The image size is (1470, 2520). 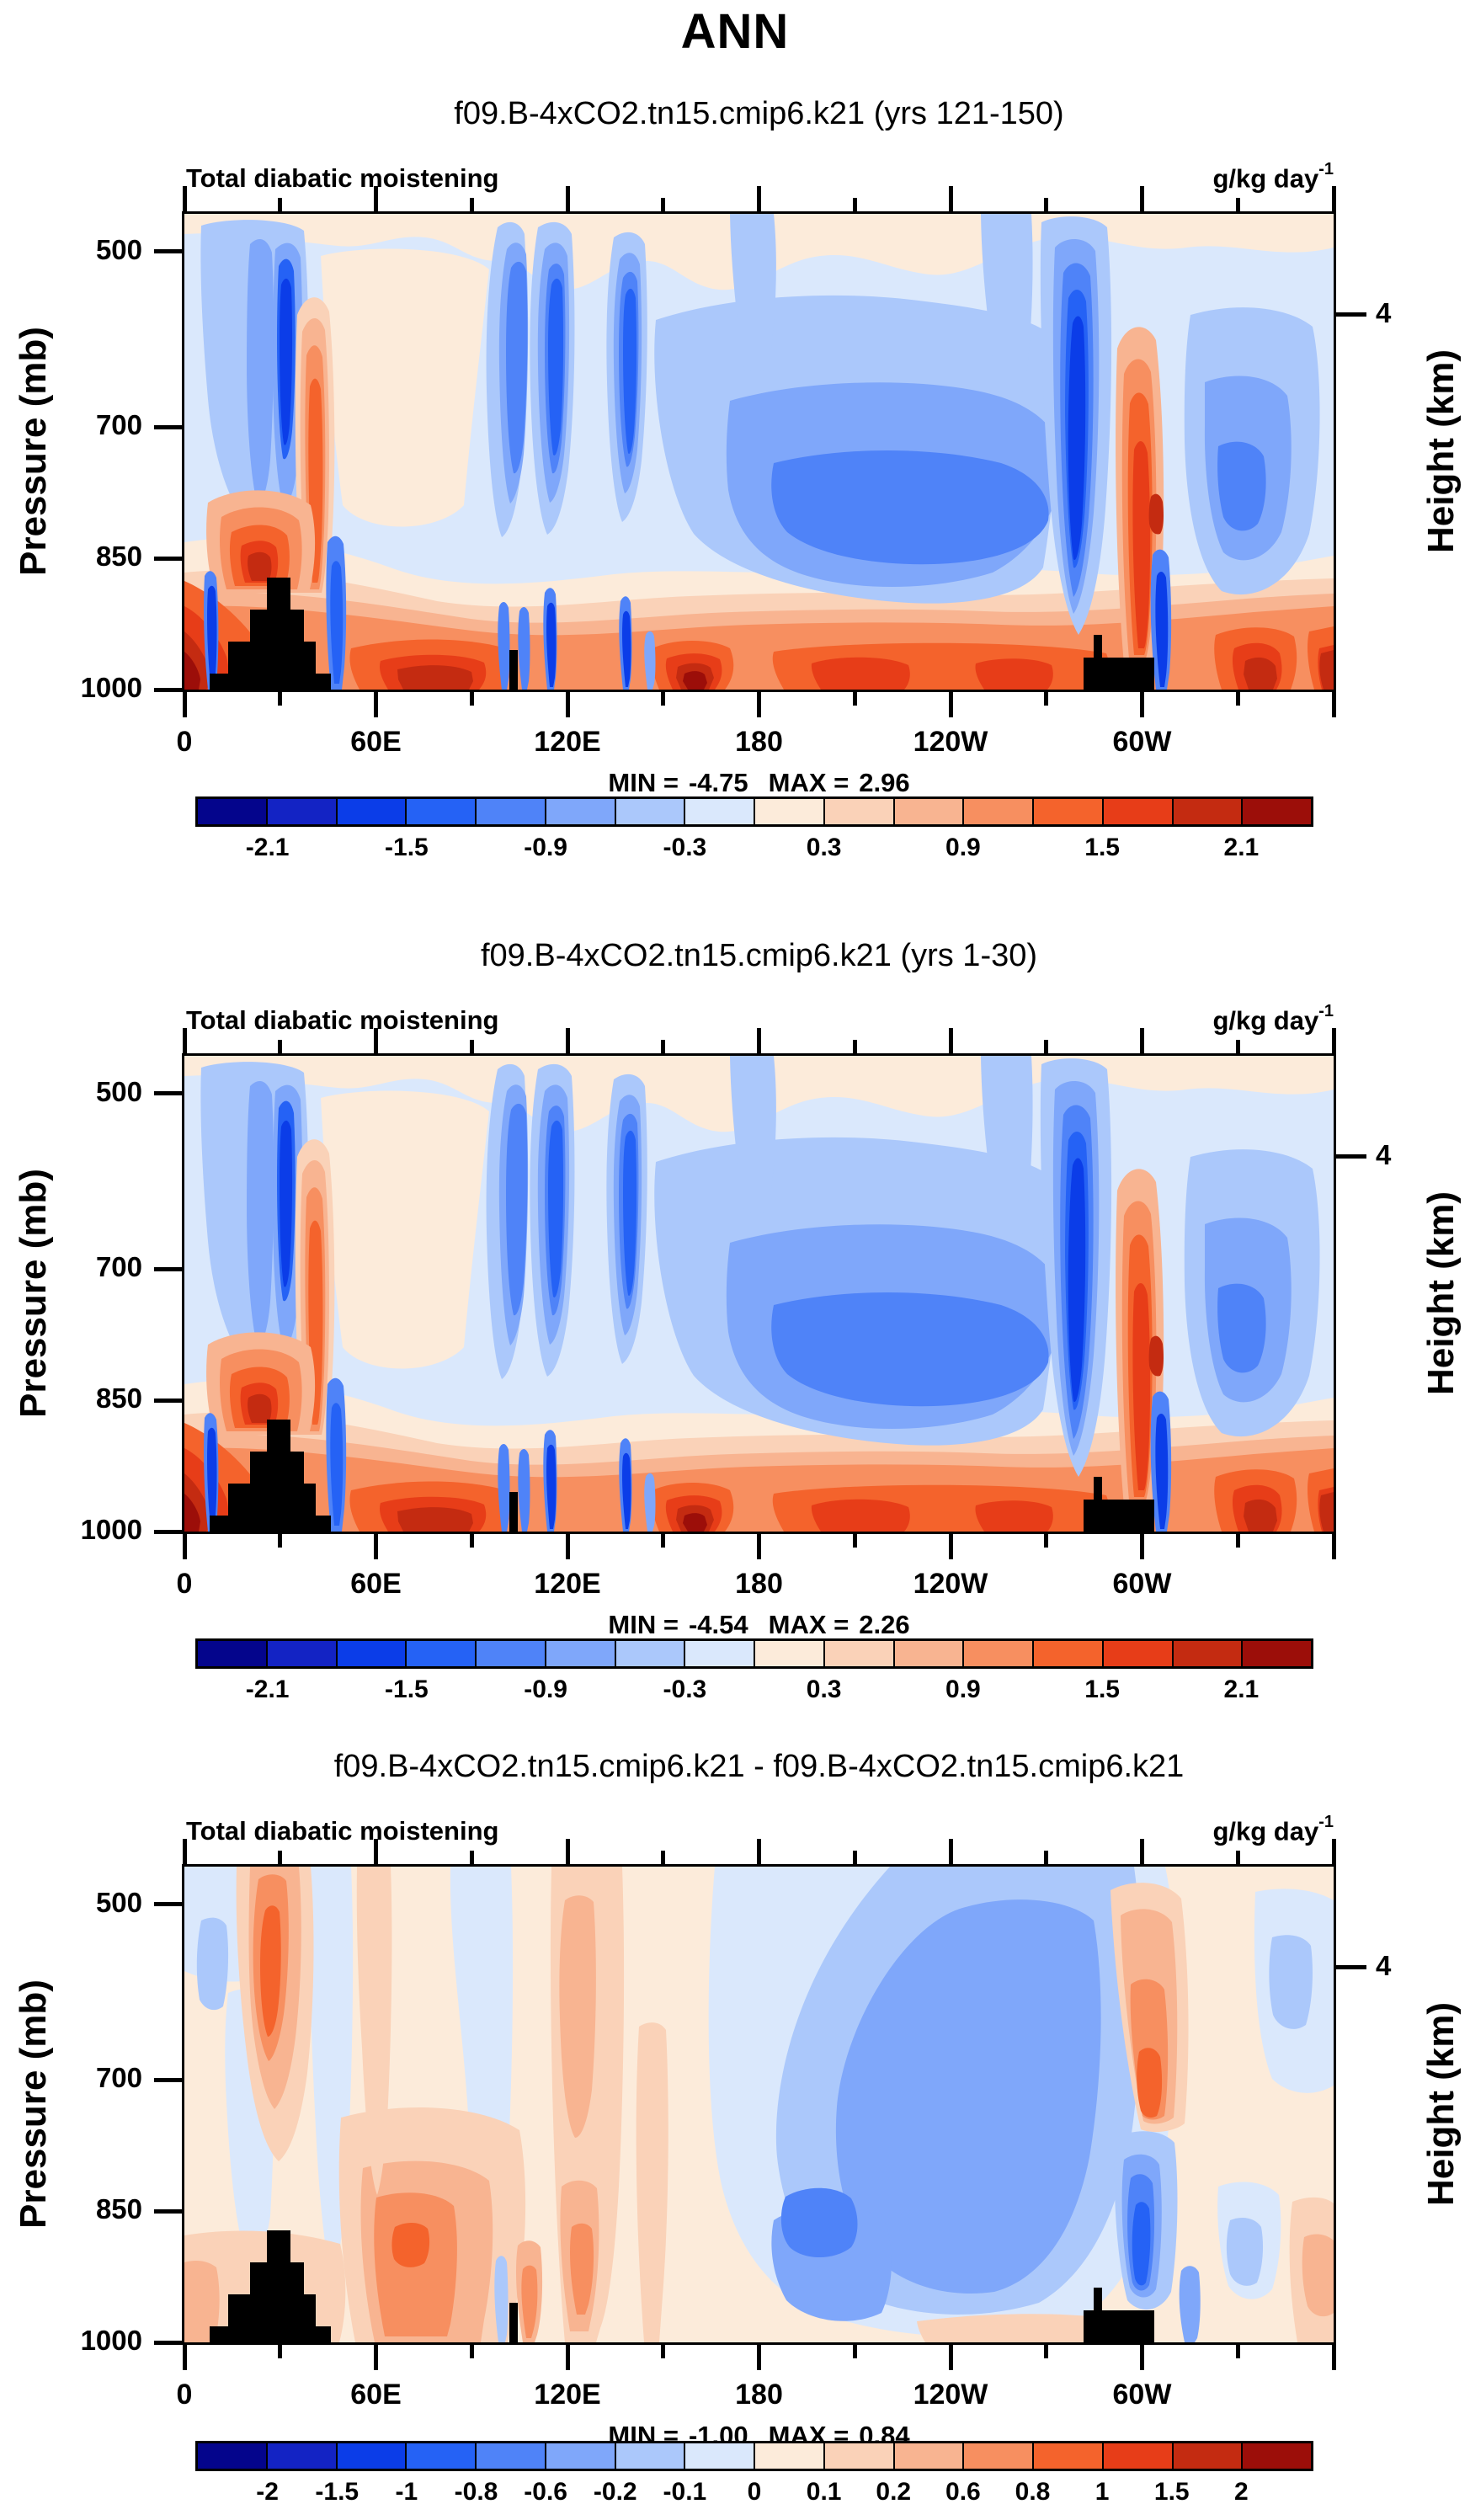 I want to click on pressure-tick-label: 700, so click(x=118, y=2077).